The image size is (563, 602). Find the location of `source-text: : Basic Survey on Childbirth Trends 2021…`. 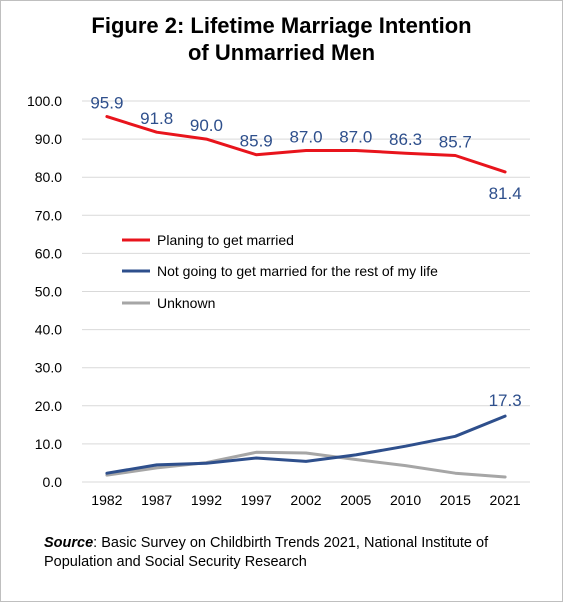

source-text: : Basic Survey on Childbirth Trends 2021… is located at coordinates (266, 552).